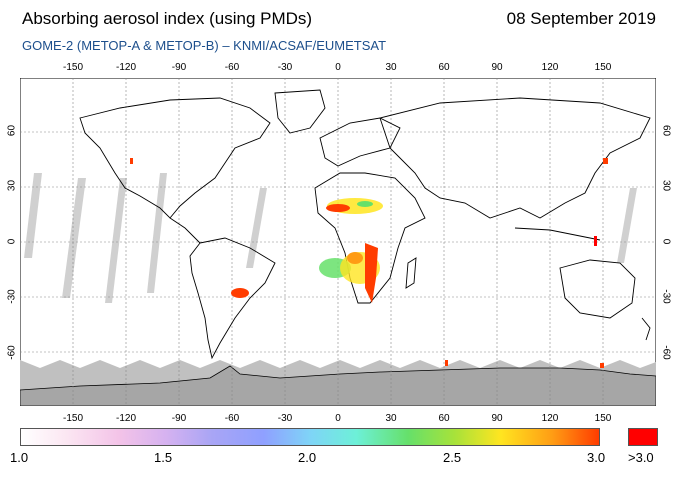 This screenshot has height=480, width=676. Describe the element at coordinates (603, 67) in the screenshot. I see `lon-tick-top: 150` at that location.